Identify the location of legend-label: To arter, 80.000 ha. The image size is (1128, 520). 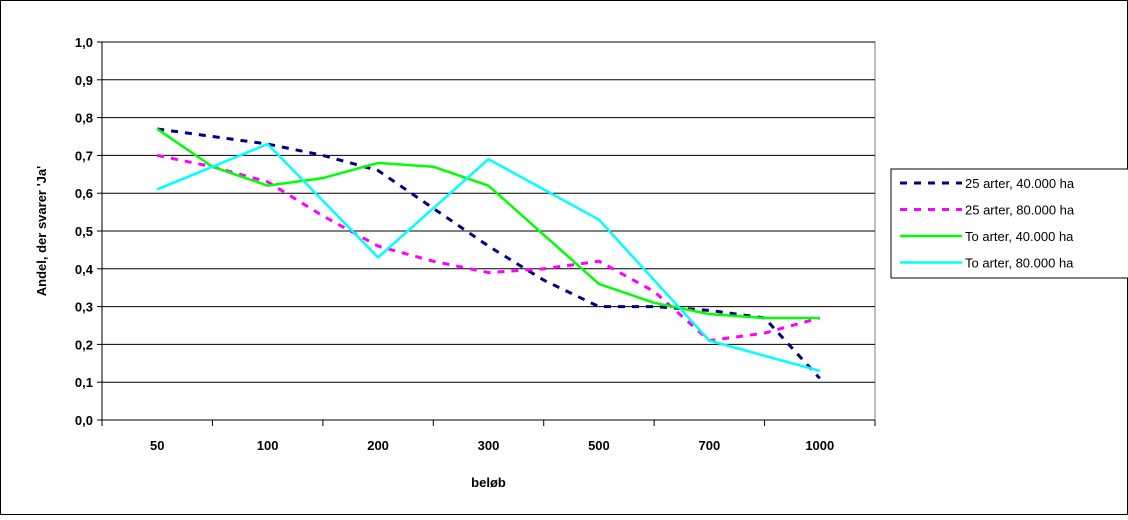
(1019, 263).